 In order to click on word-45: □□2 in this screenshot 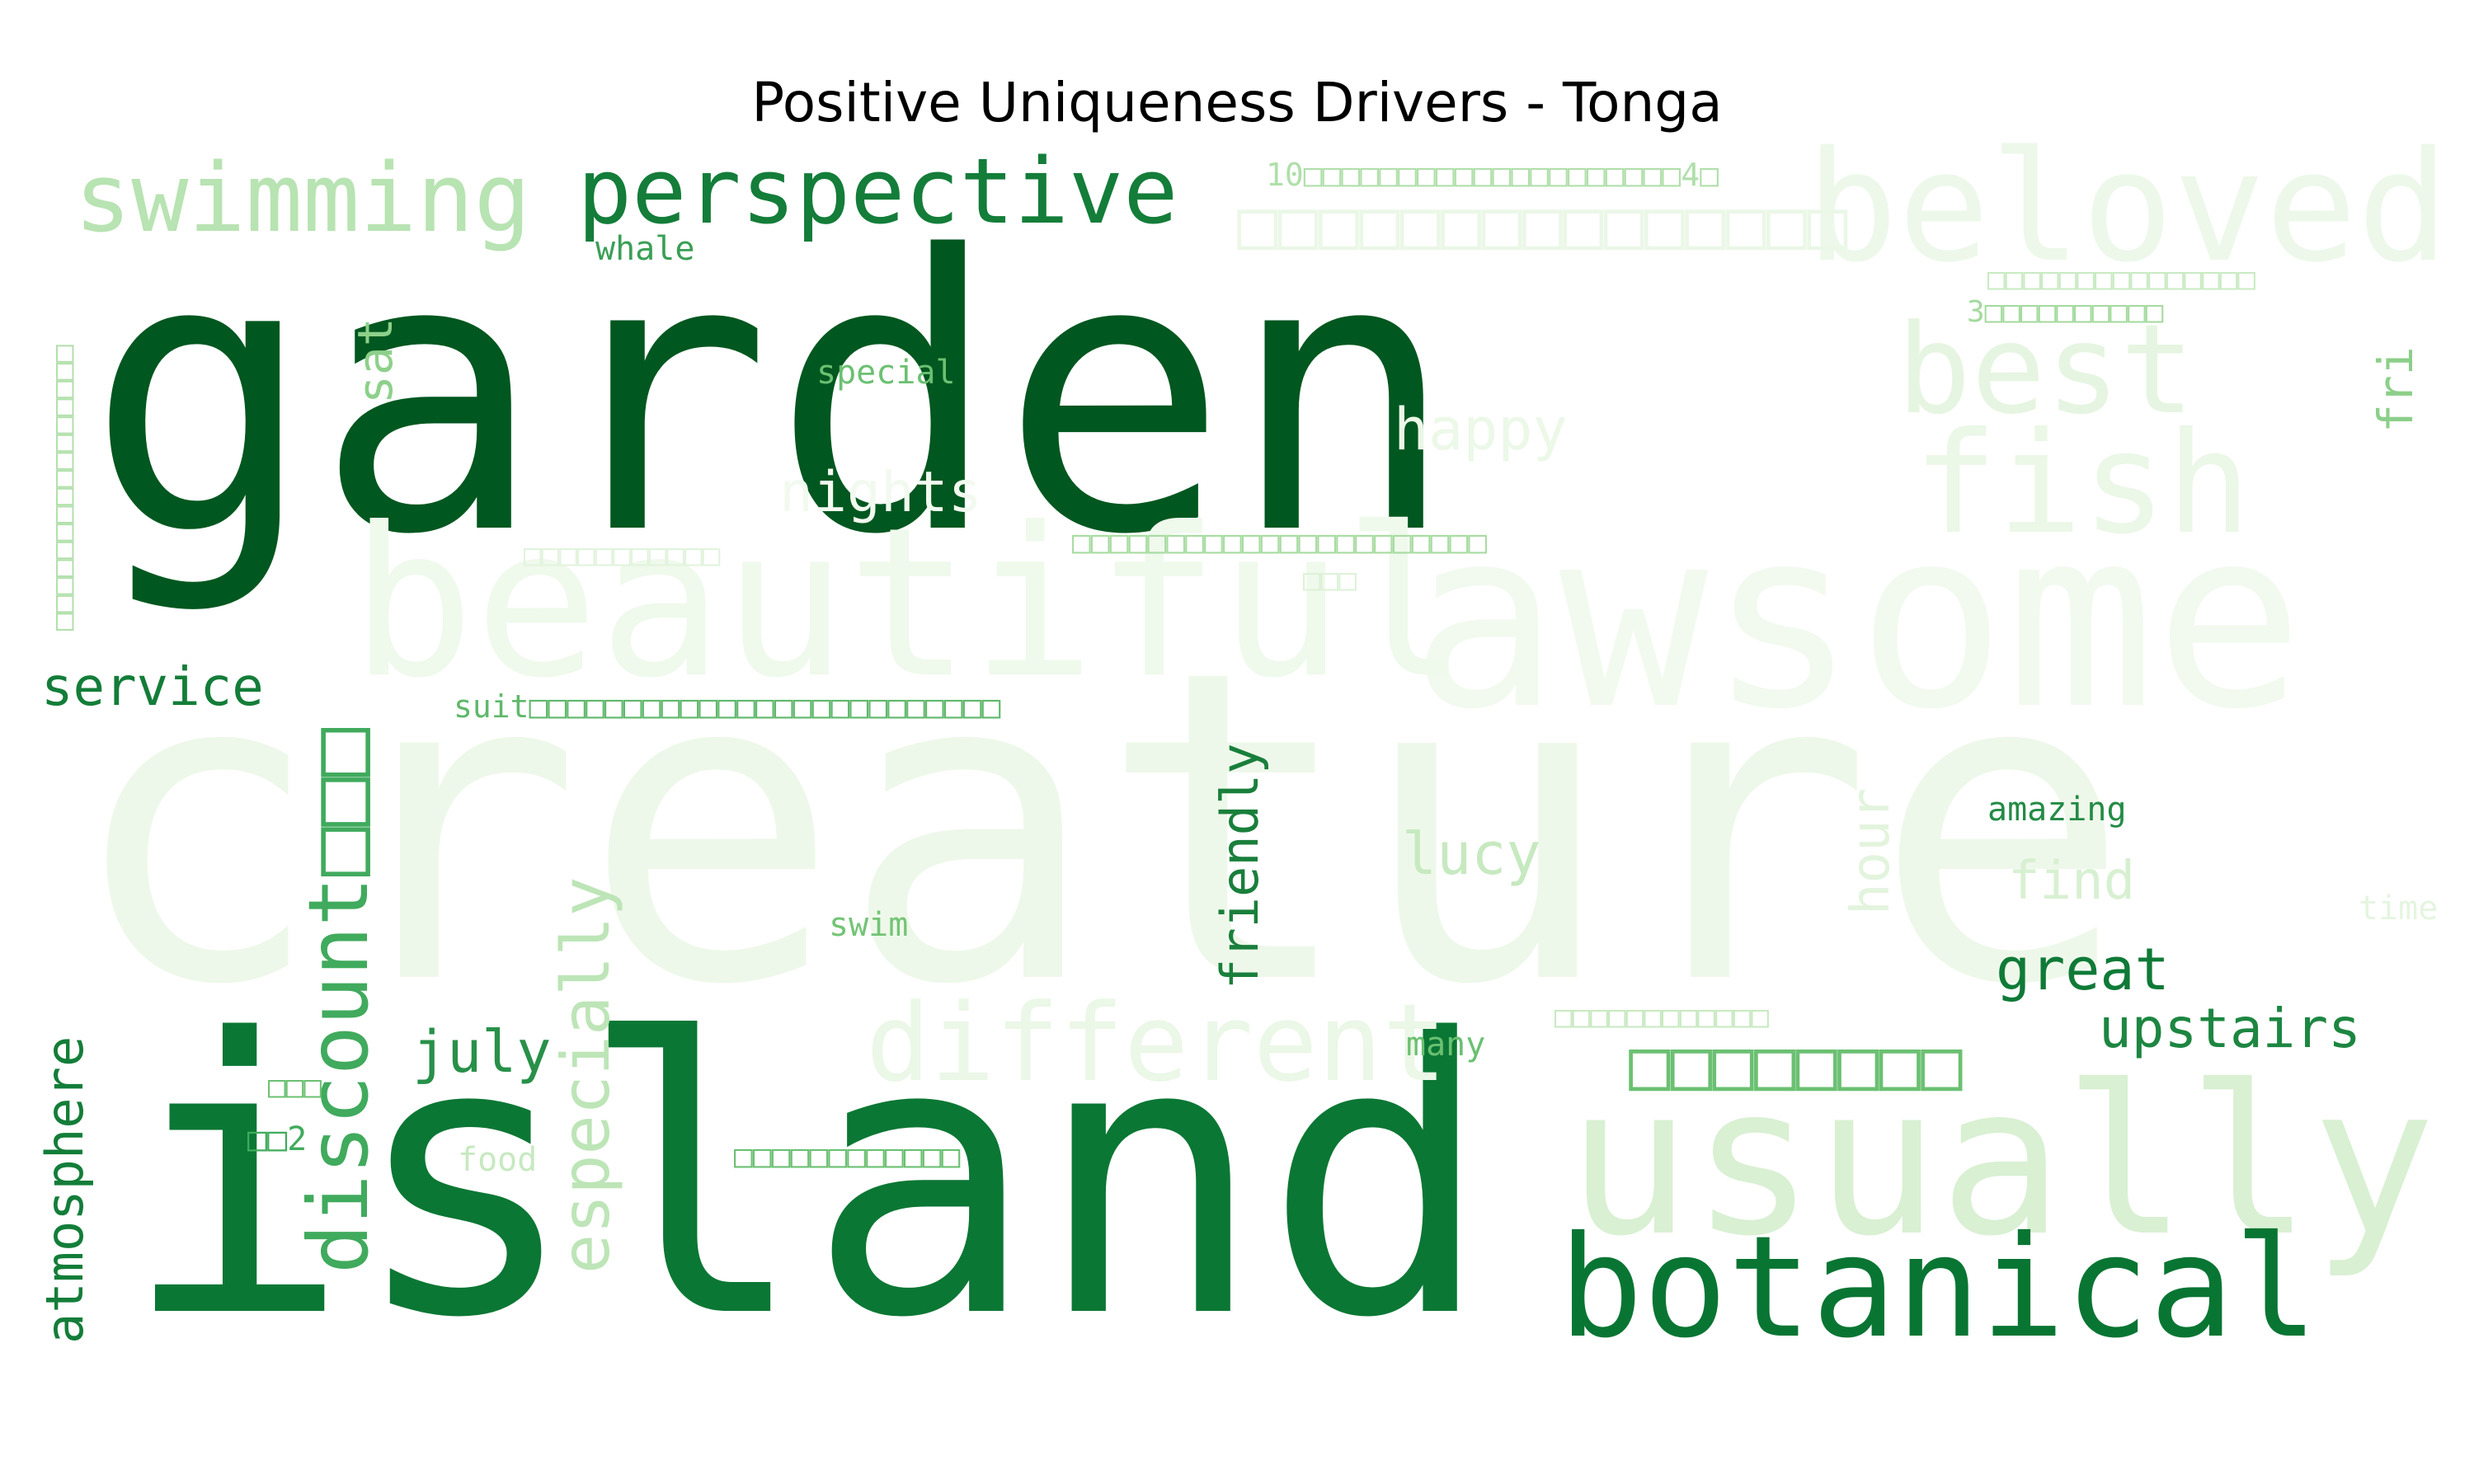, I will do `click(277, 1139)`.